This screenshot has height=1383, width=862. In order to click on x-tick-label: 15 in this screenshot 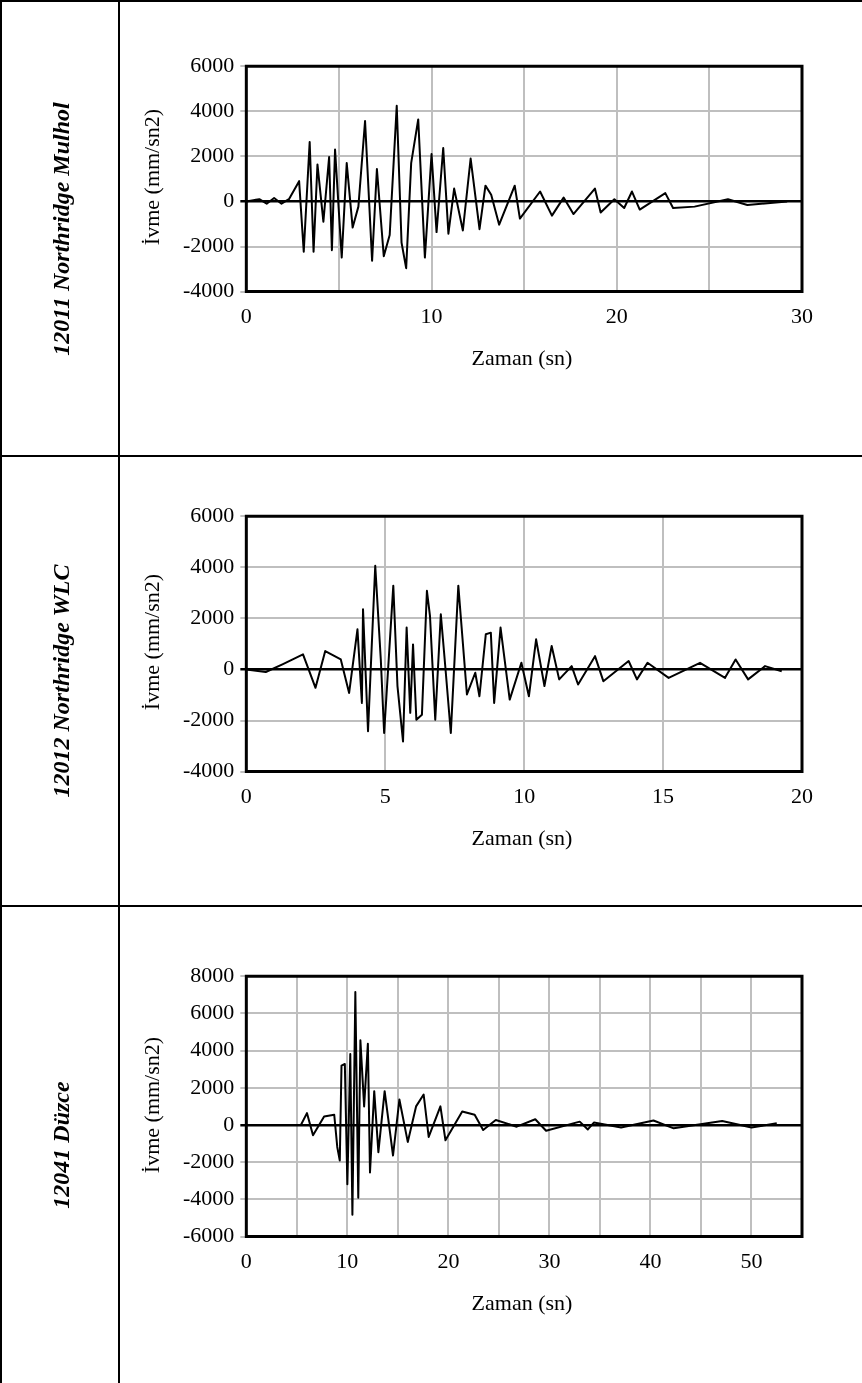, I will do `click(663, 795)`.